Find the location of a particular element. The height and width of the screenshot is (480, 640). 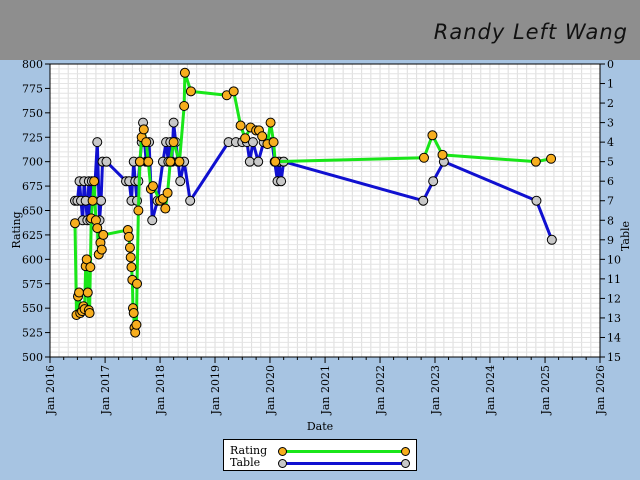

player-name: Randy Left Wang is located at coordinates (530, 32).